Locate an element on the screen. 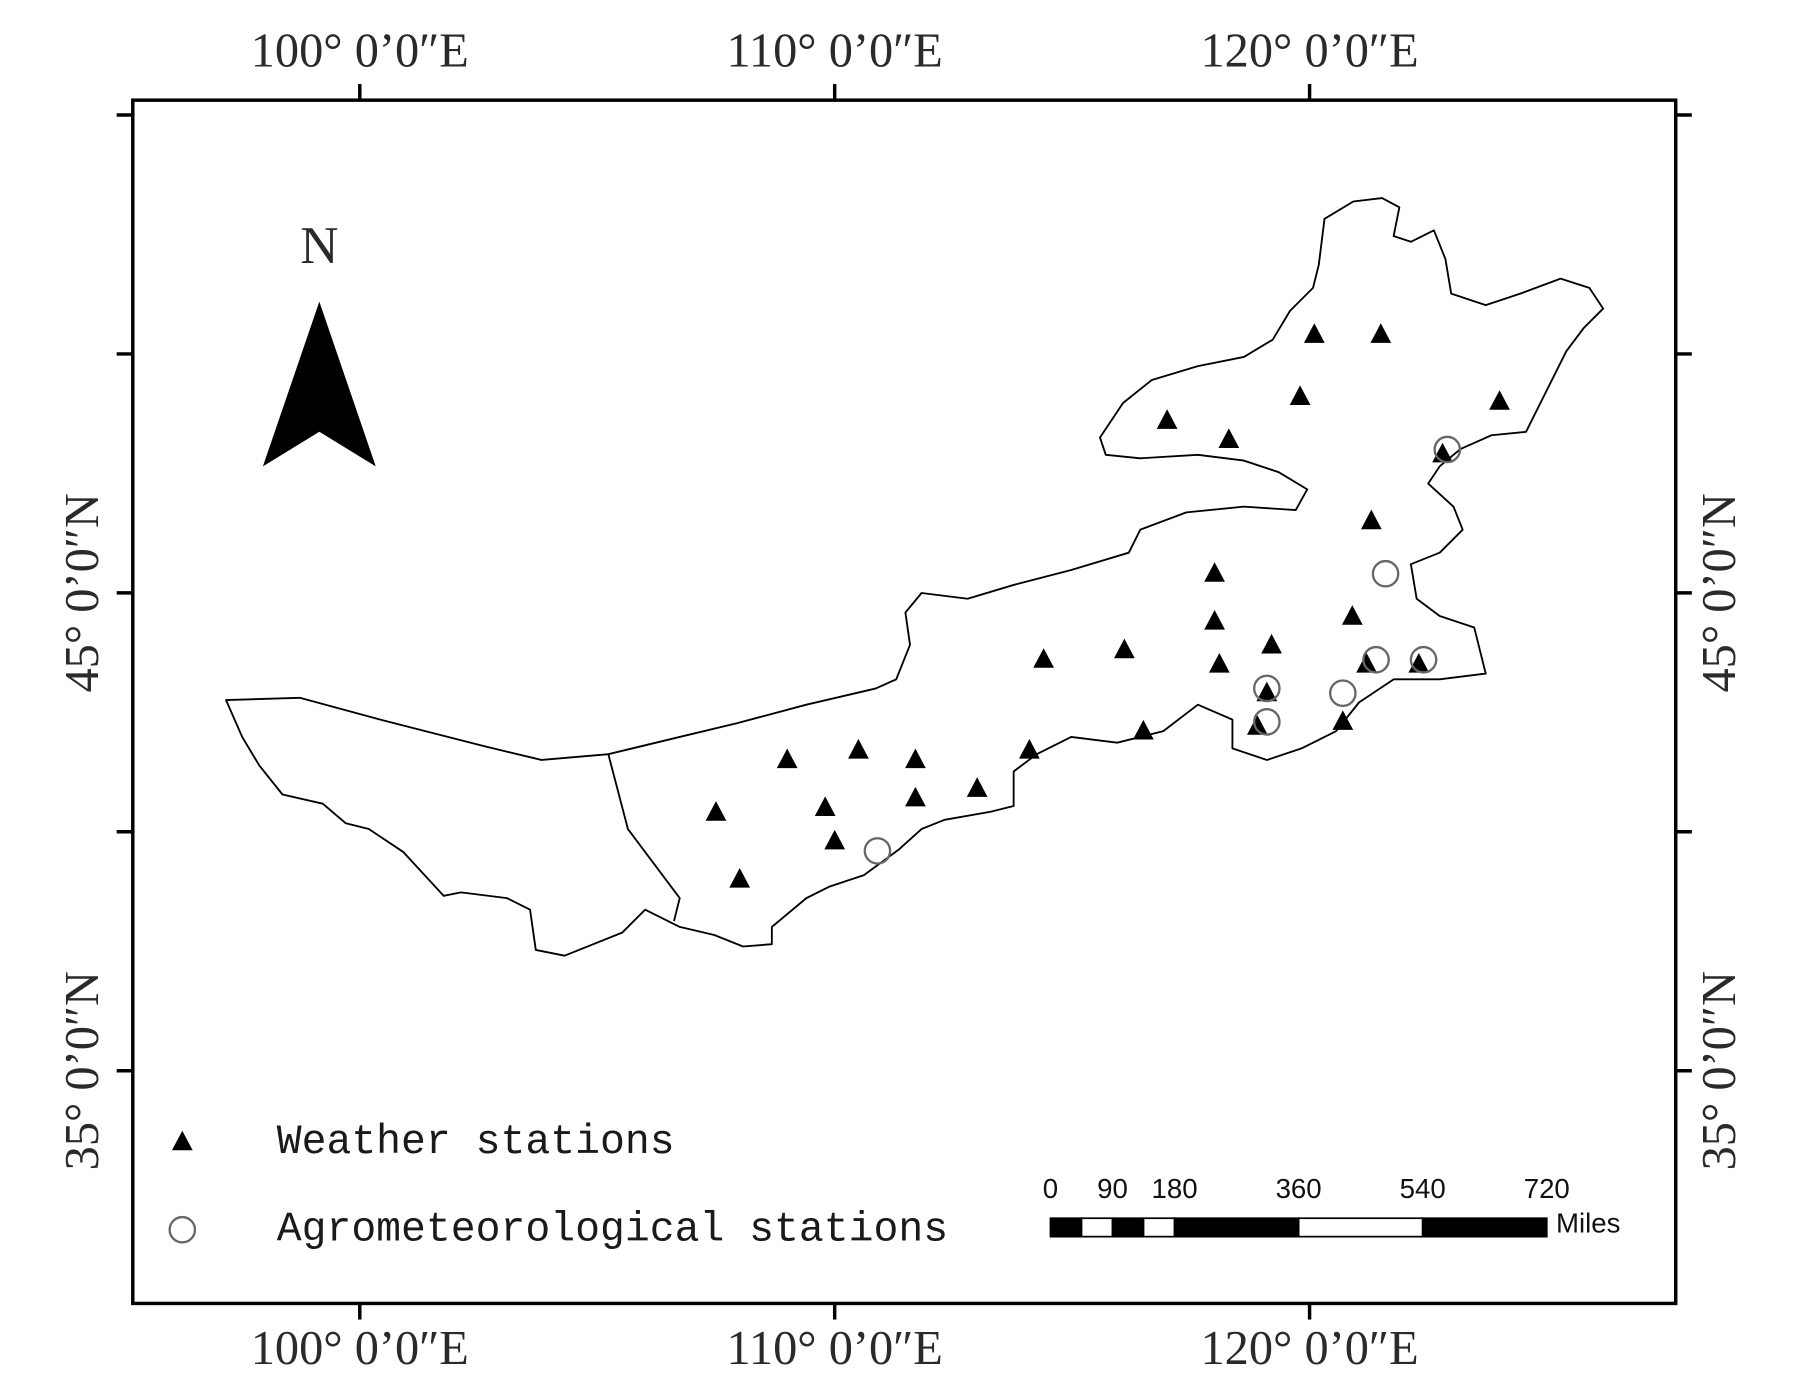 Image resolution: width=1797 pixels, height=1399 pixels. north-label: N is located at coordinates (319, 246).